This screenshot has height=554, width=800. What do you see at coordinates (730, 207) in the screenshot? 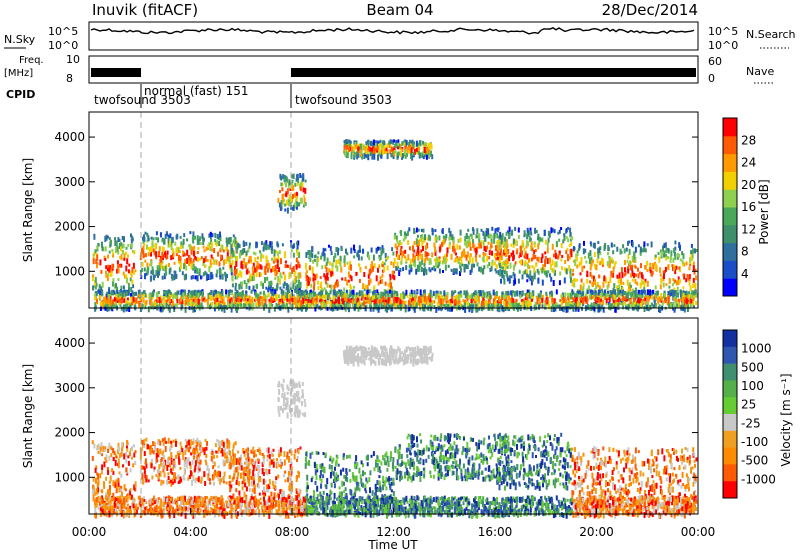
I see `colorbar-frame` at bounding box center [730, 207].